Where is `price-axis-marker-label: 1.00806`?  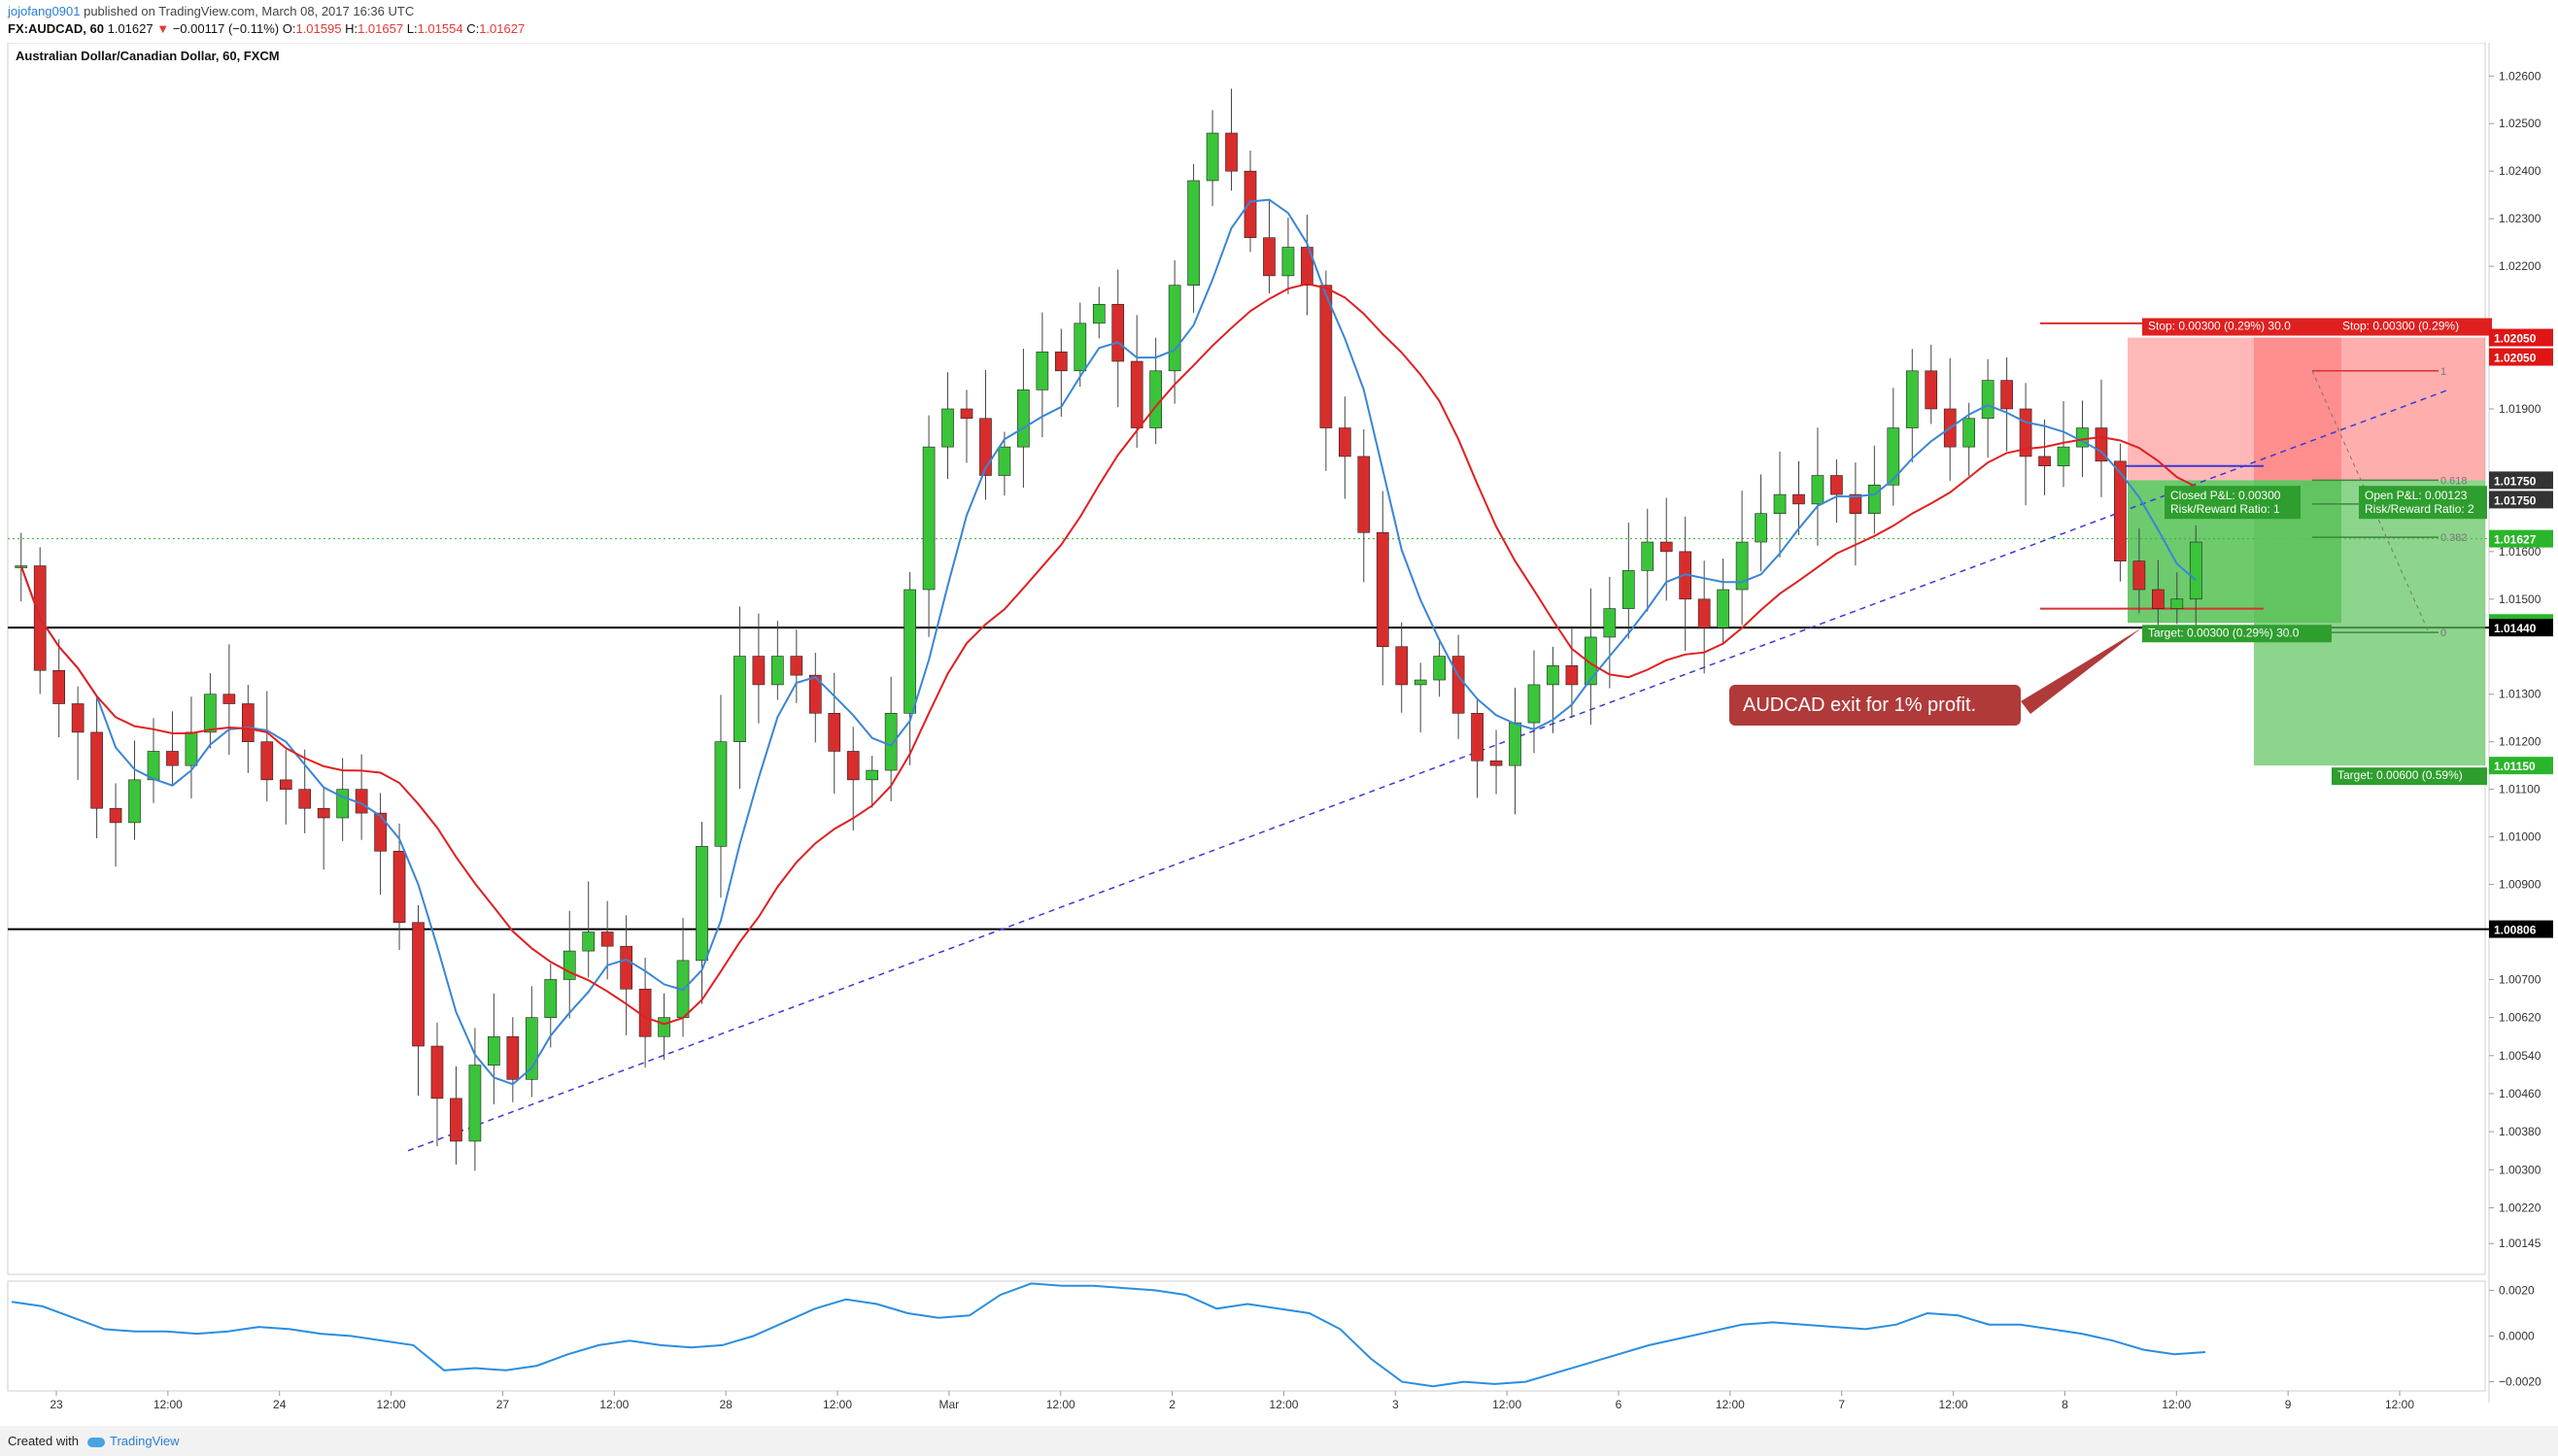
price-axis-marker-label: 1.00806 is located at coordinates (2516, 930).